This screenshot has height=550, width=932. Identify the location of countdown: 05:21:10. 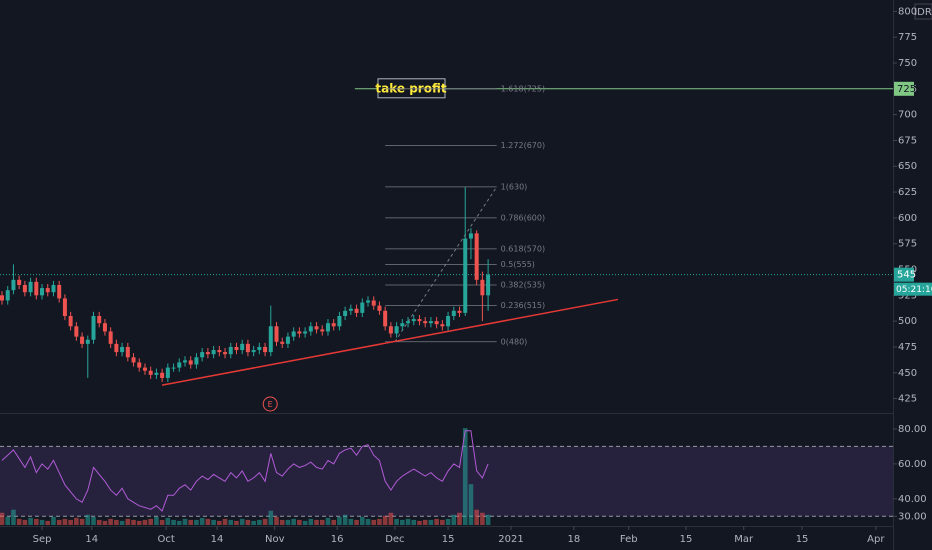
(914, 290).